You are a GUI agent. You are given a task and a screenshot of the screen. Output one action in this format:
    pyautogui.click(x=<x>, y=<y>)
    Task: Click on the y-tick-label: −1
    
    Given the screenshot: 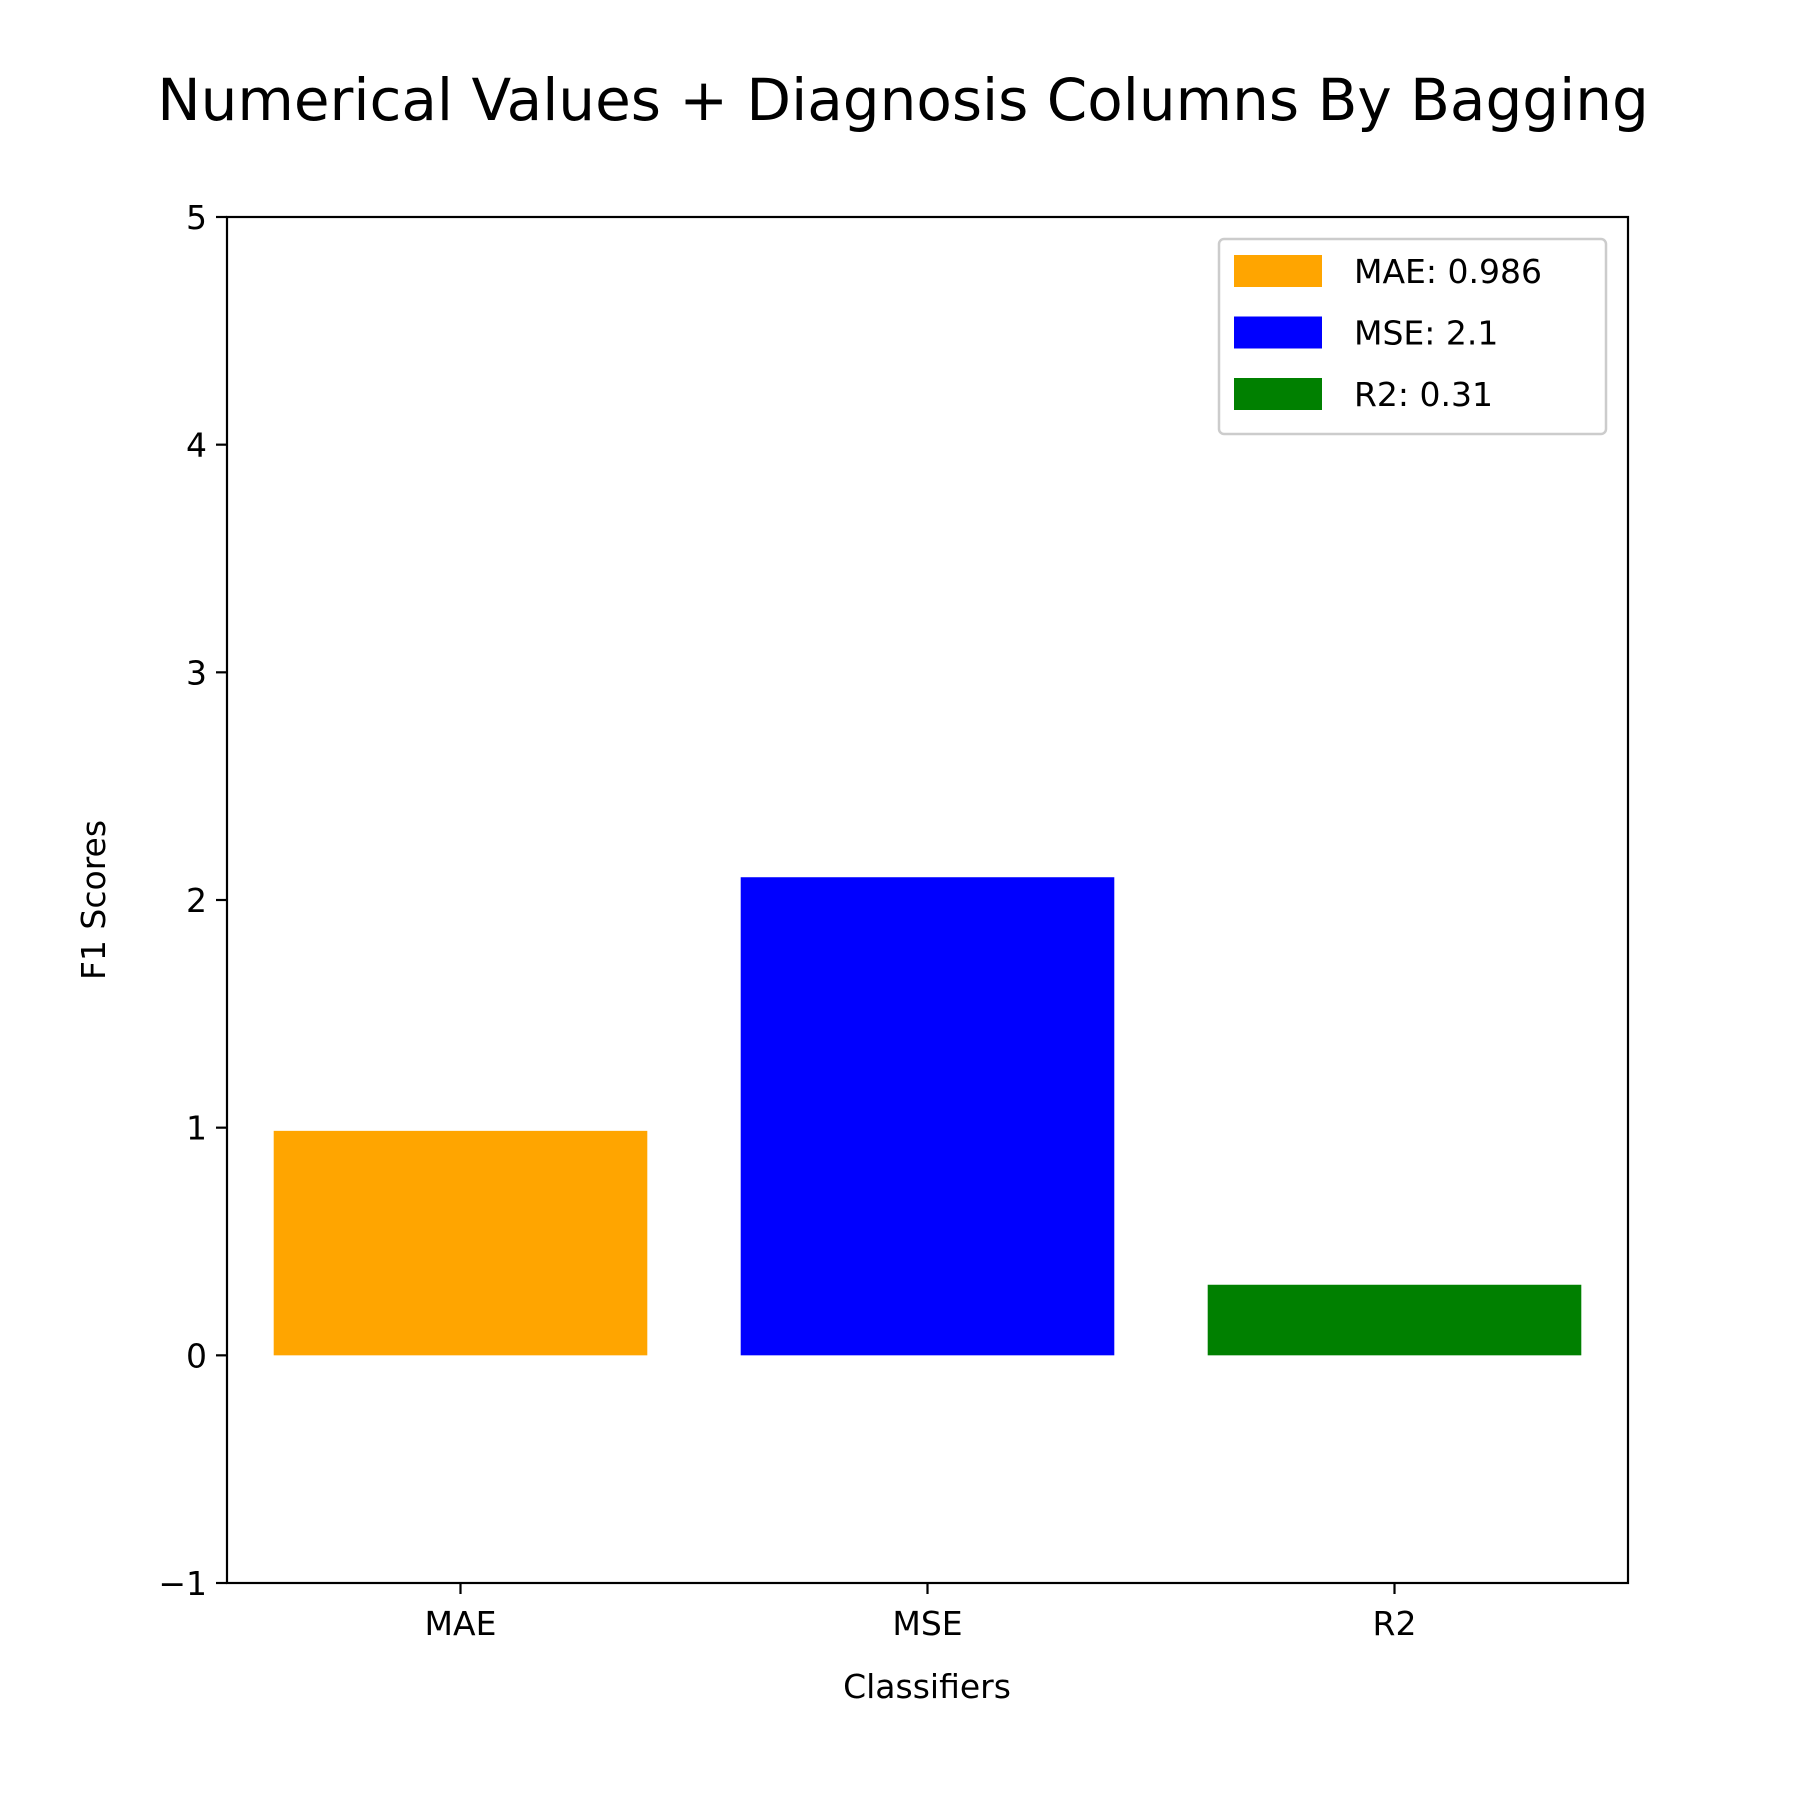 What is the action you would take?
    pyautogui.click(x=182, y=1583)
    